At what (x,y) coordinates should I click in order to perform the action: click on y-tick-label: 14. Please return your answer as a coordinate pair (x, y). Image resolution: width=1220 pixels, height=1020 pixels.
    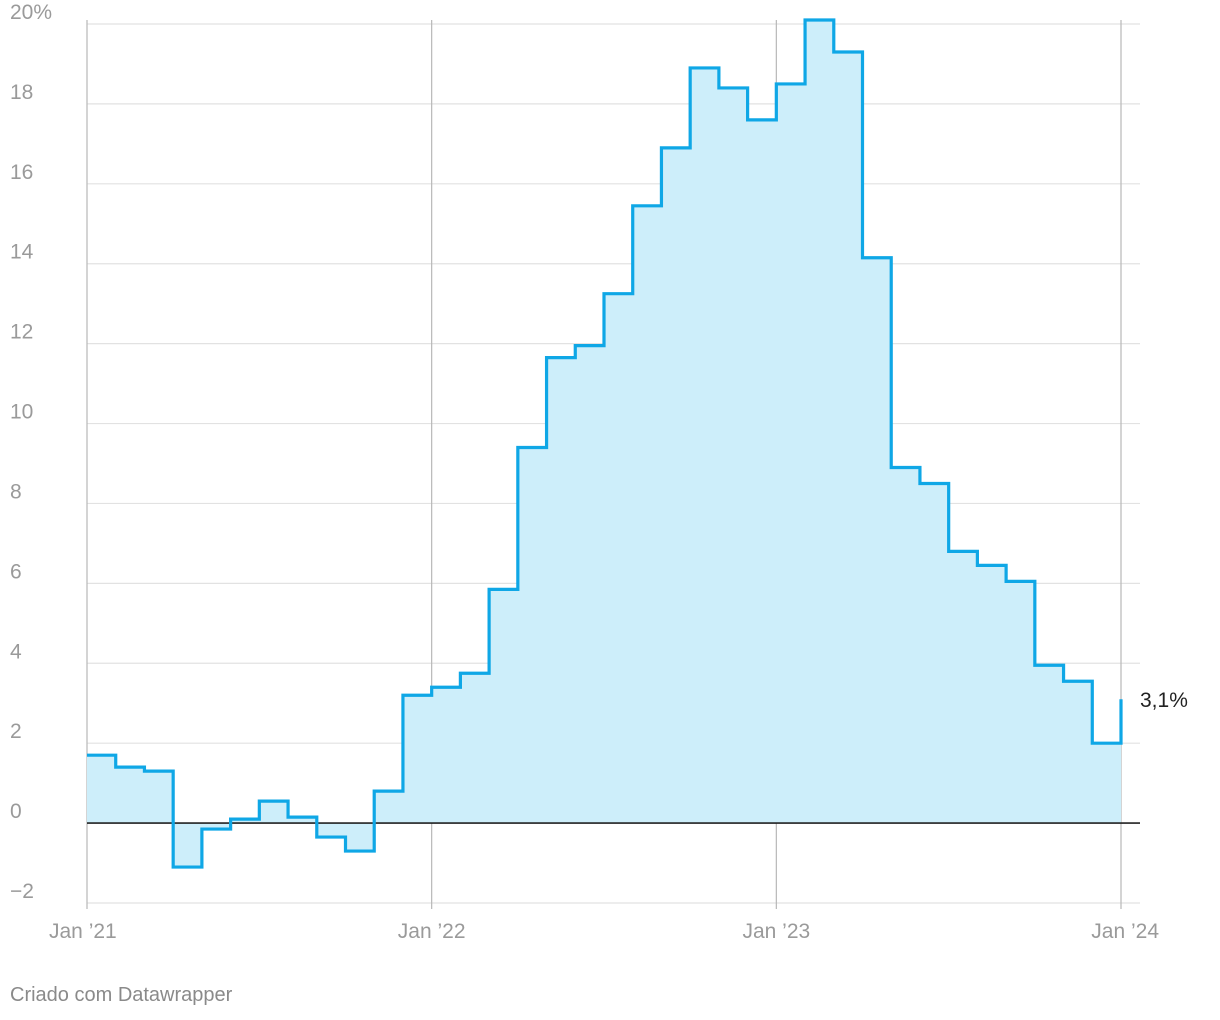
    Looking at the image, I should click on (22, 252).